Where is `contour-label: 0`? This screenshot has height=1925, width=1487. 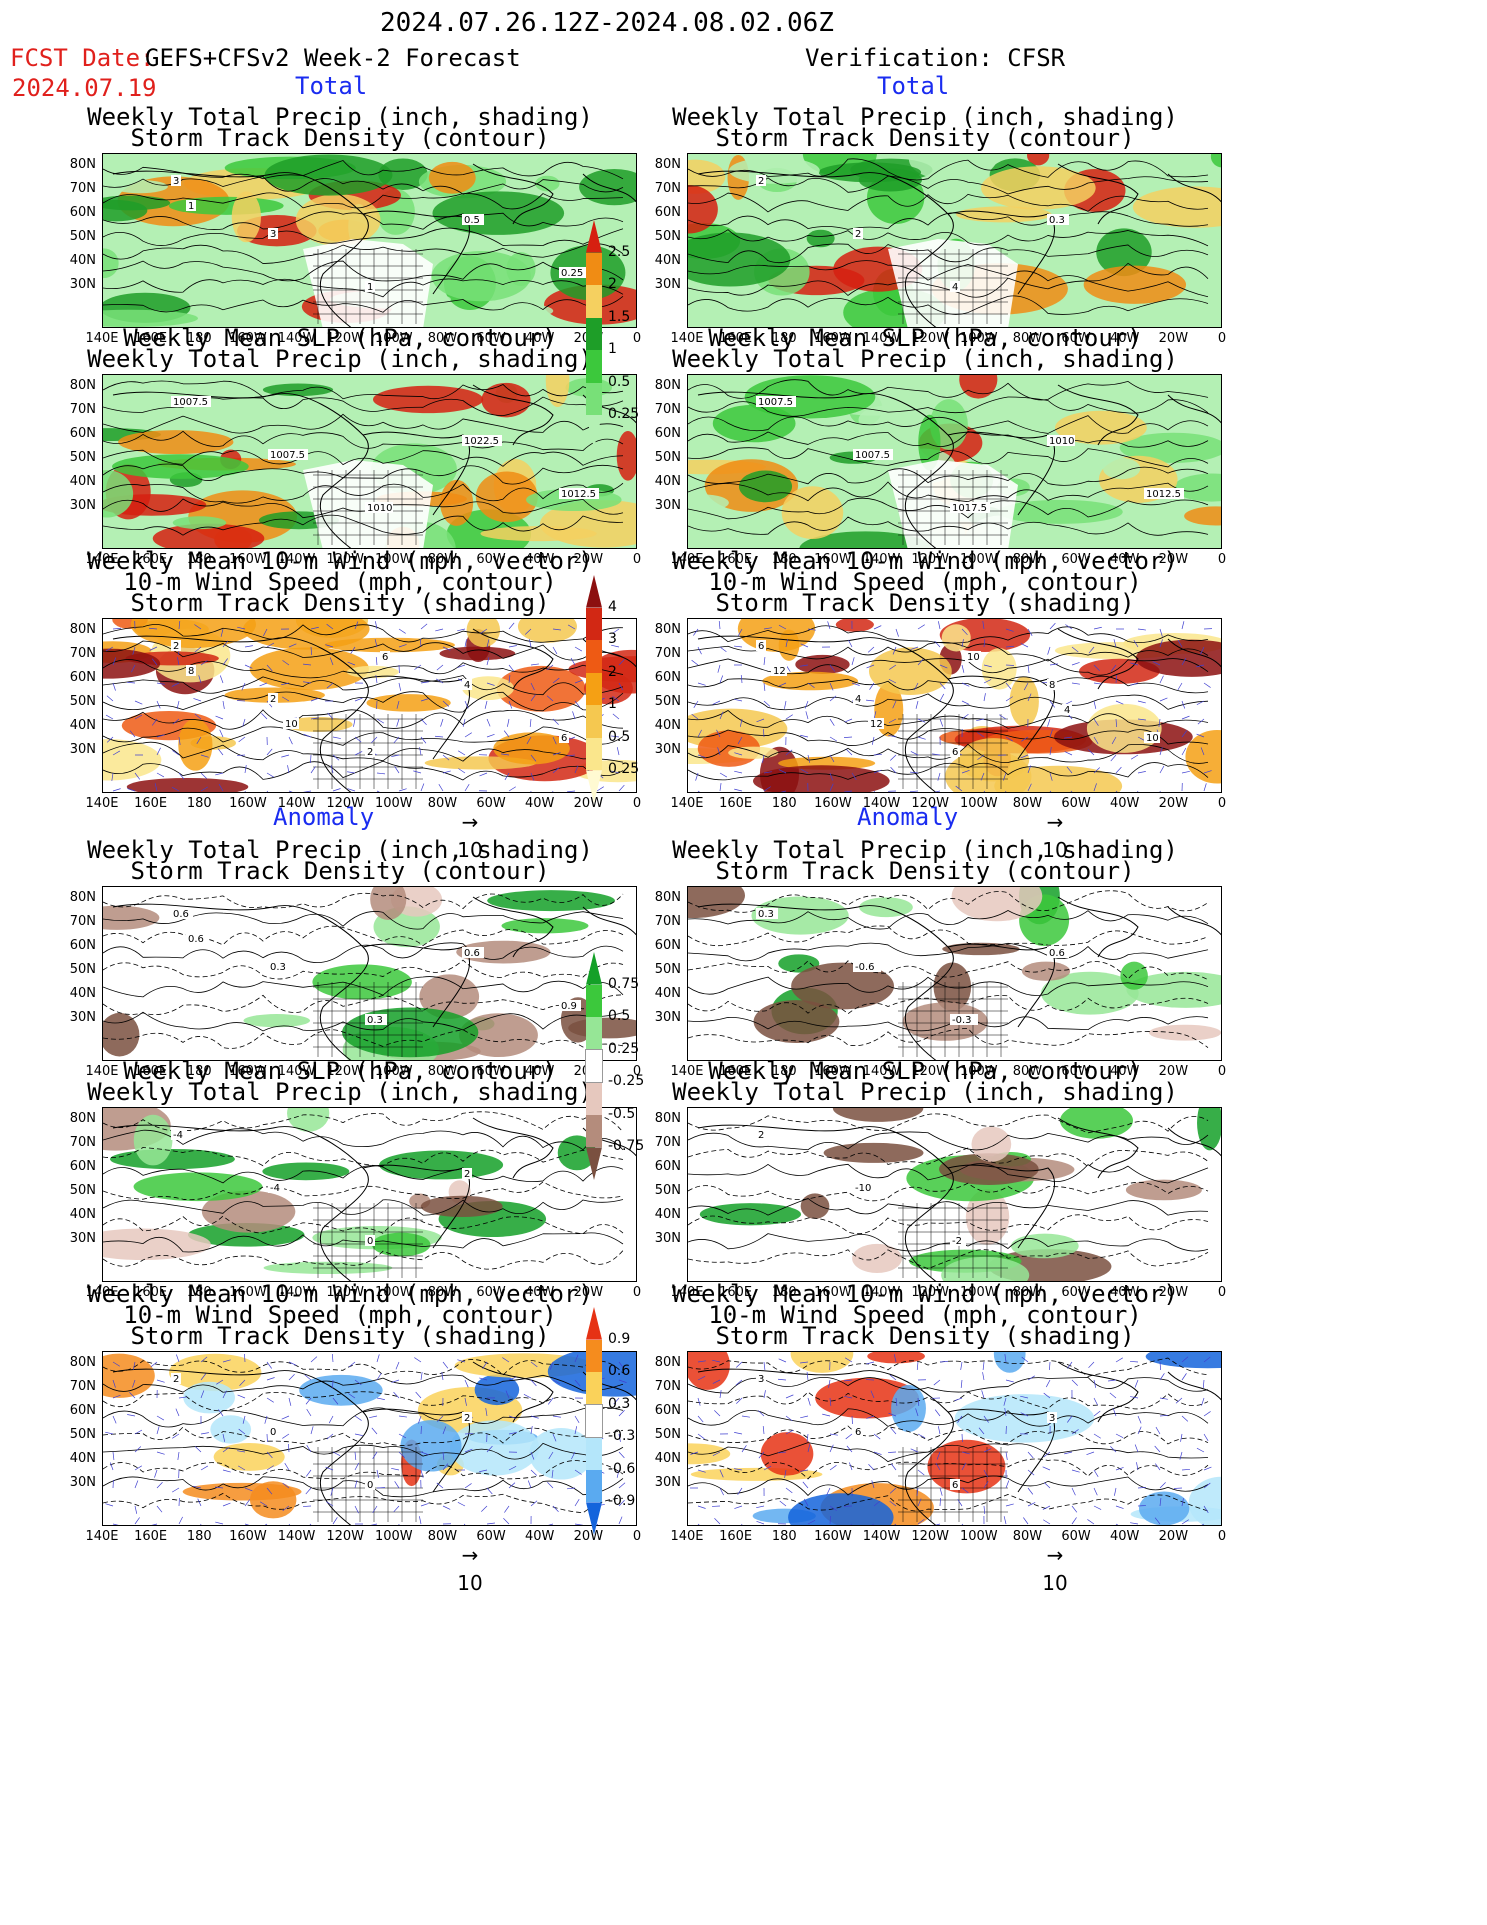 contour-label: 0 is located at coordinates (370, 1485).